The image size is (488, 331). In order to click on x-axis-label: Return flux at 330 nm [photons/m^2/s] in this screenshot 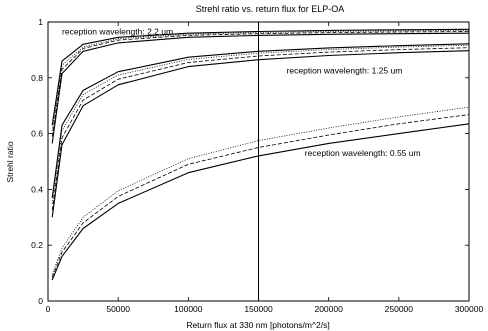, I will do `click(257, 325)`.